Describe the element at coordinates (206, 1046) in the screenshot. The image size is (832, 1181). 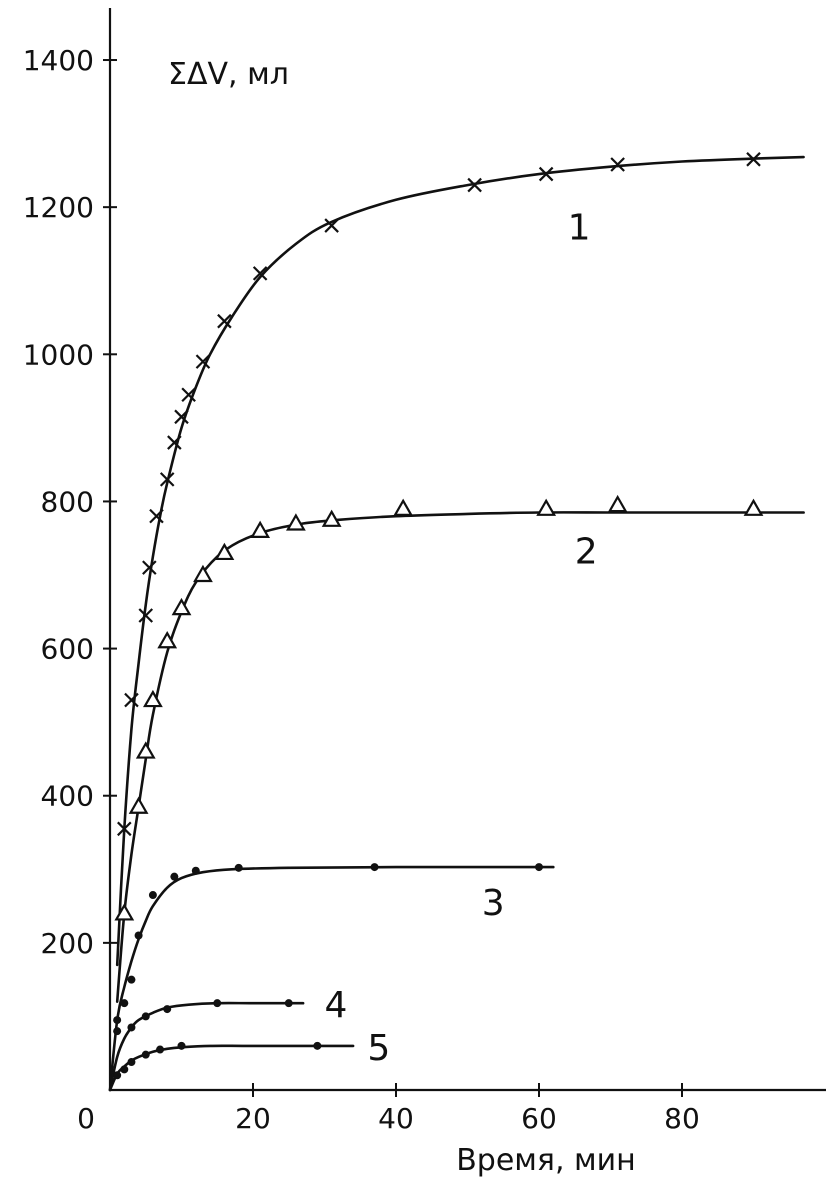
I see `series-4-line` at that location.